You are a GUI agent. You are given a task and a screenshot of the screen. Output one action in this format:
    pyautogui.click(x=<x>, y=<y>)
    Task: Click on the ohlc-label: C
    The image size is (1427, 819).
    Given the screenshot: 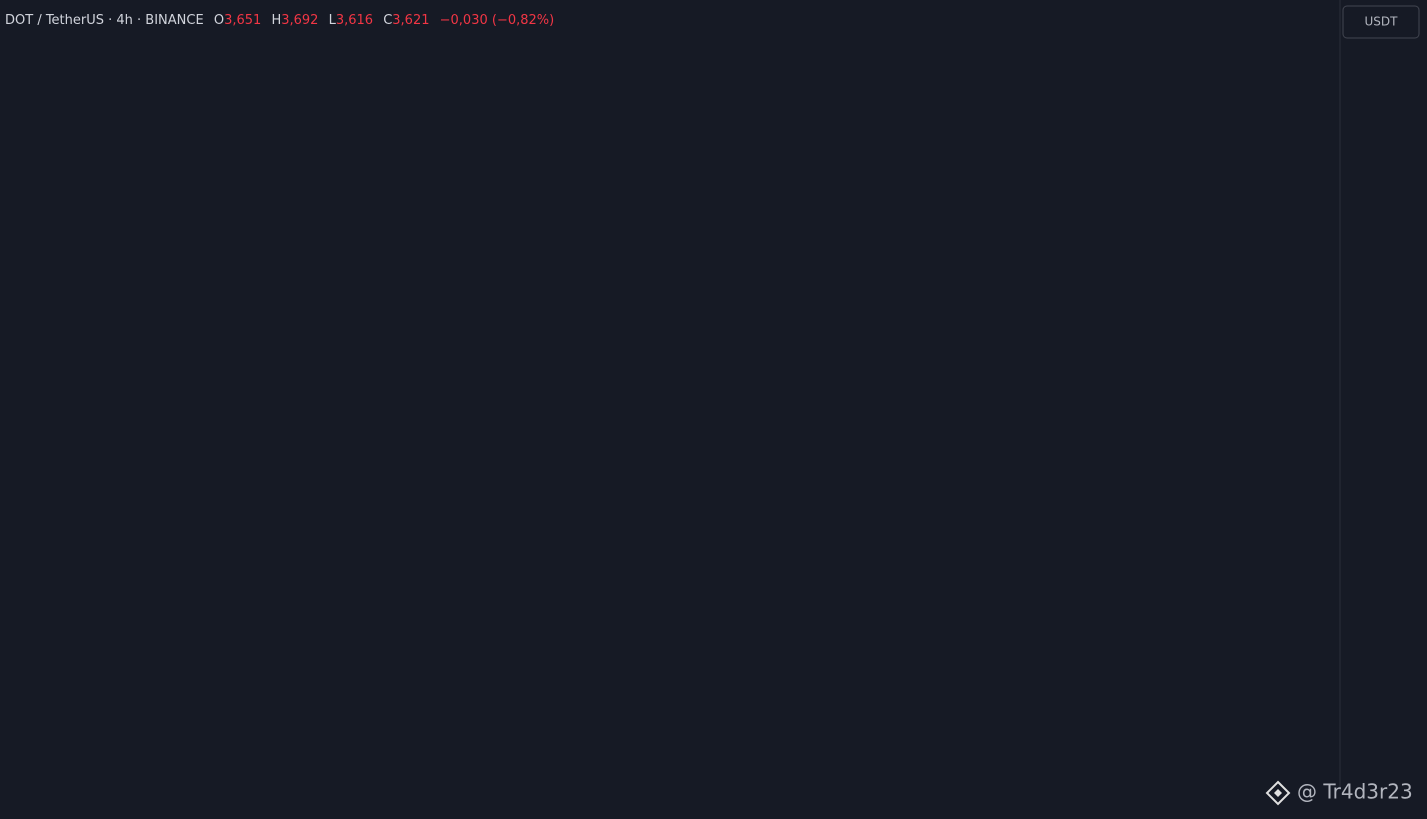 What is the action you would take?
    pyautogui.click(x=387, y=20)
    